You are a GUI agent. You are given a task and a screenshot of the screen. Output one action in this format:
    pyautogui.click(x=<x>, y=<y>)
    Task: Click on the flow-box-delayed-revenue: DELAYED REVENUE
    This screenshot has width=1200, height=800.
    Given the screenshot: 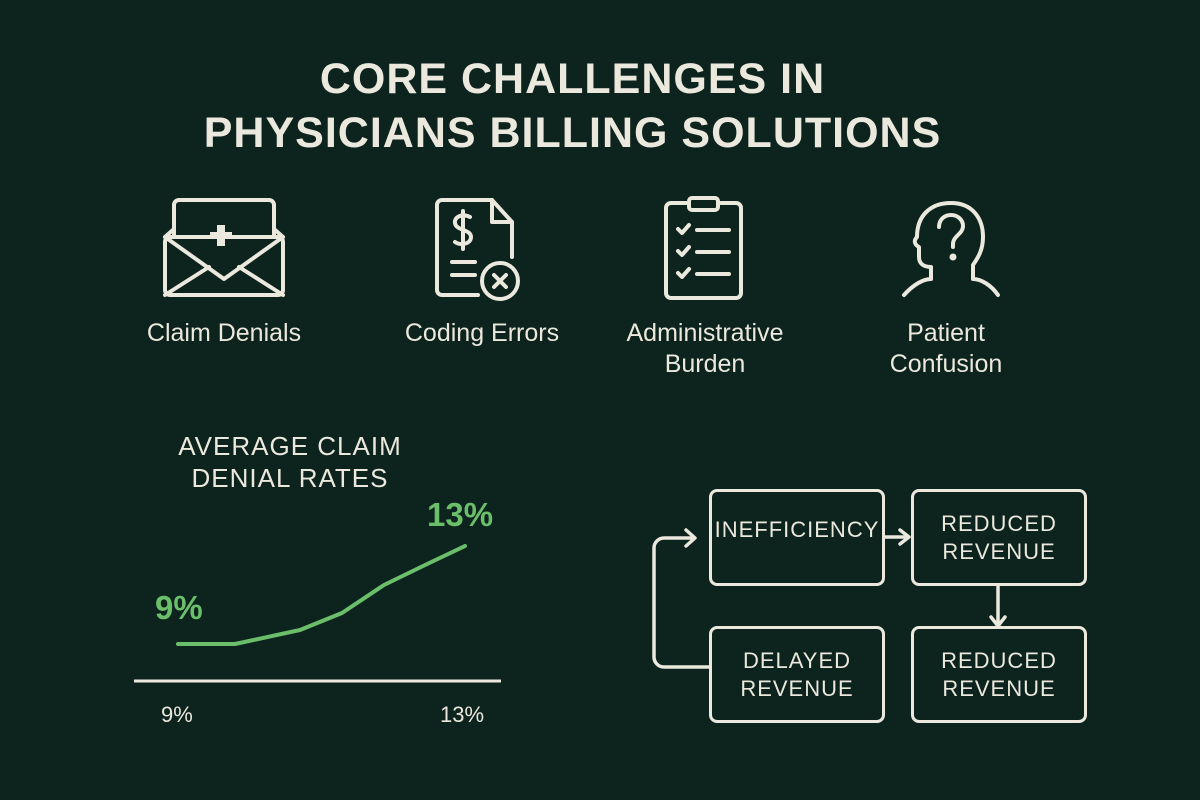 What is the action you would take?
    pyautogui.click(x=797, y=674)
    